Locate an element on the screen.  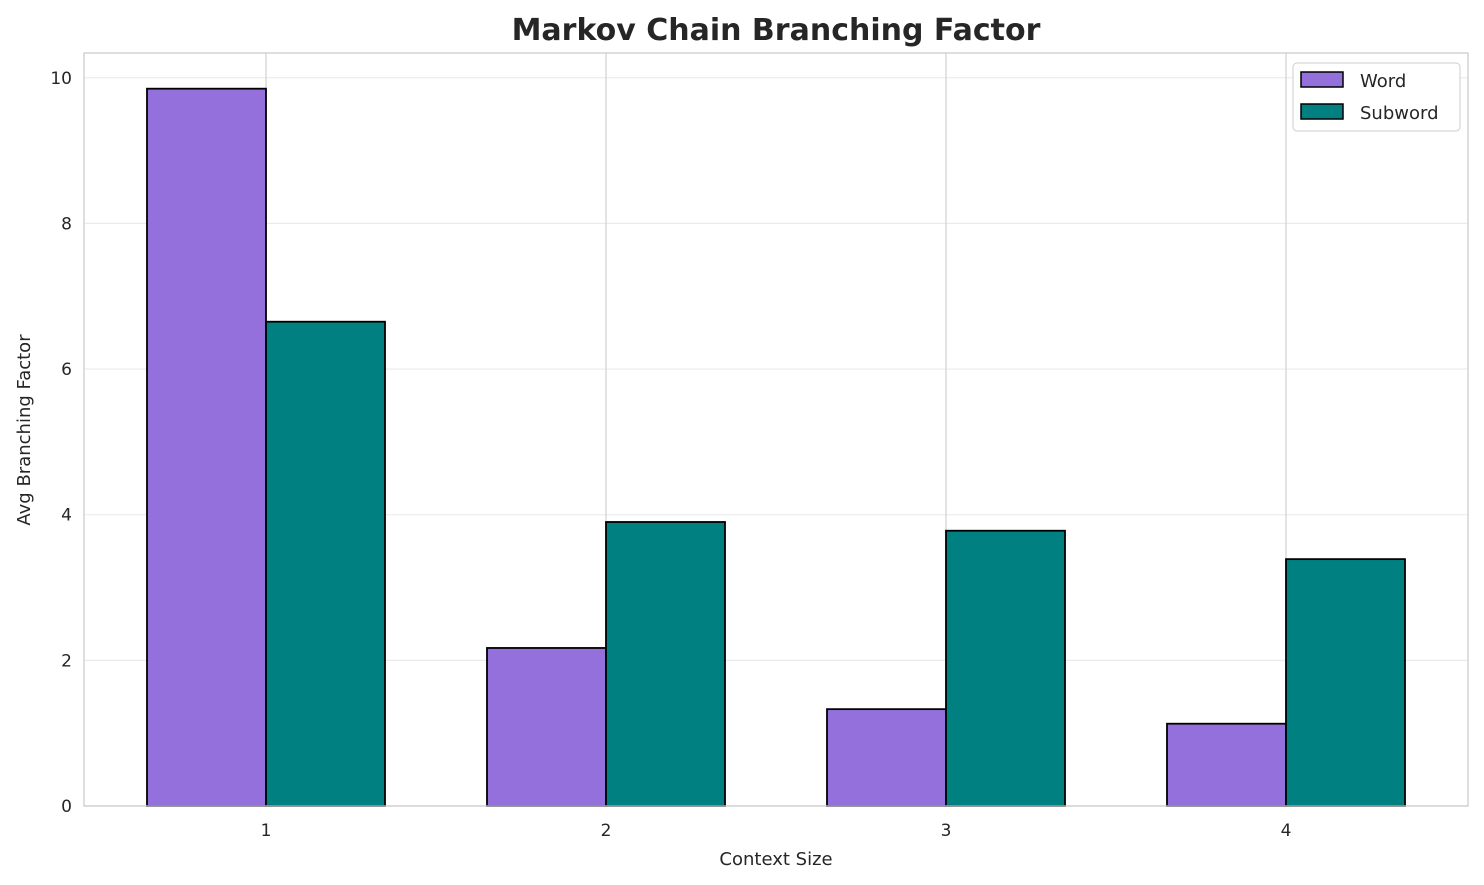
legend-swatch-subword is located at coordinates (1322, 111).